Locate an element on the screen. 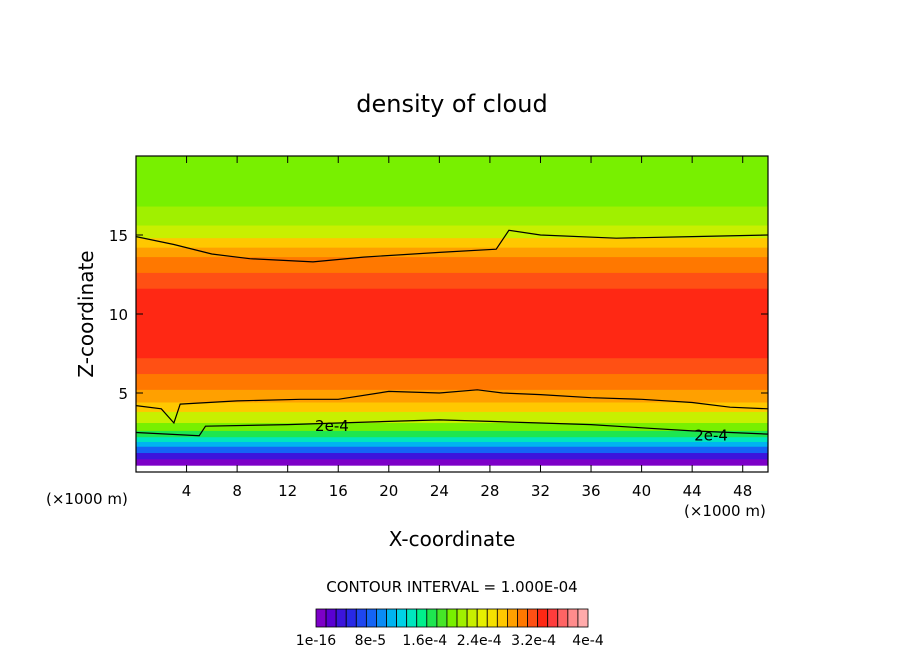 Image resolution: width=904 pixels, height=654 pixels. x-tick-label: 32 is located at coordinates (540, 491).